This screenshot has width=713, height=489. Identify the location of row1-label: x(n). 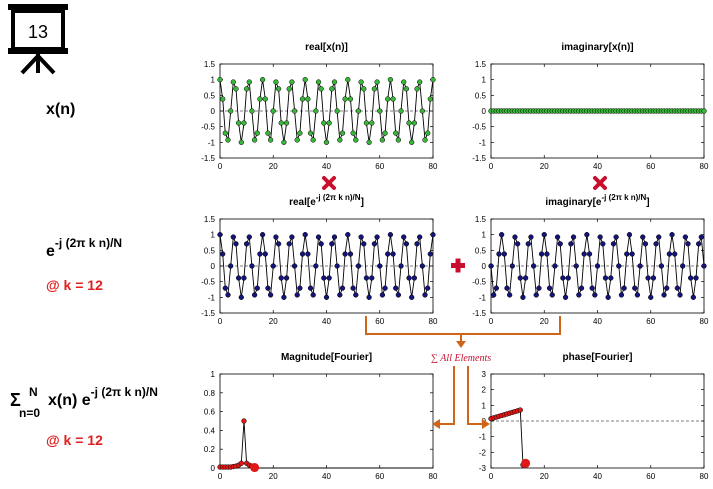
(61, 109).